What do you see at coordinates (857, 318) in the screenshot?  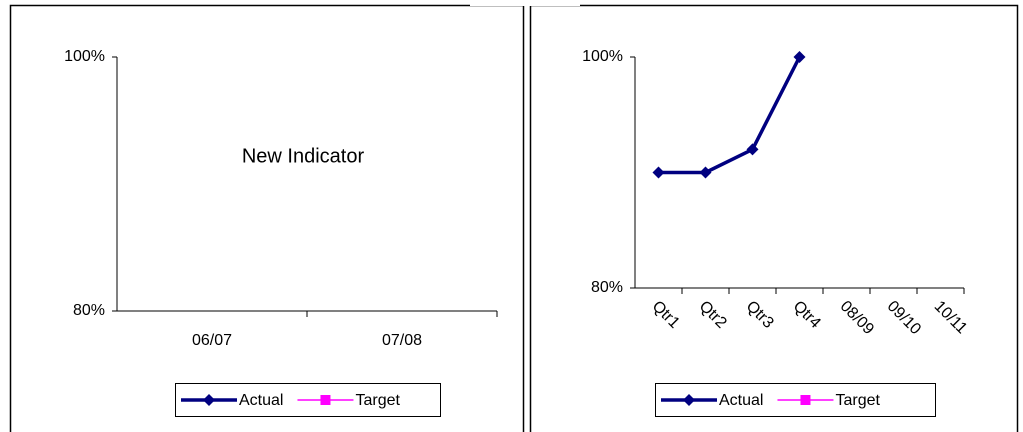 I see `x-tick-label: 08/09` at bounding box center [857, 318].